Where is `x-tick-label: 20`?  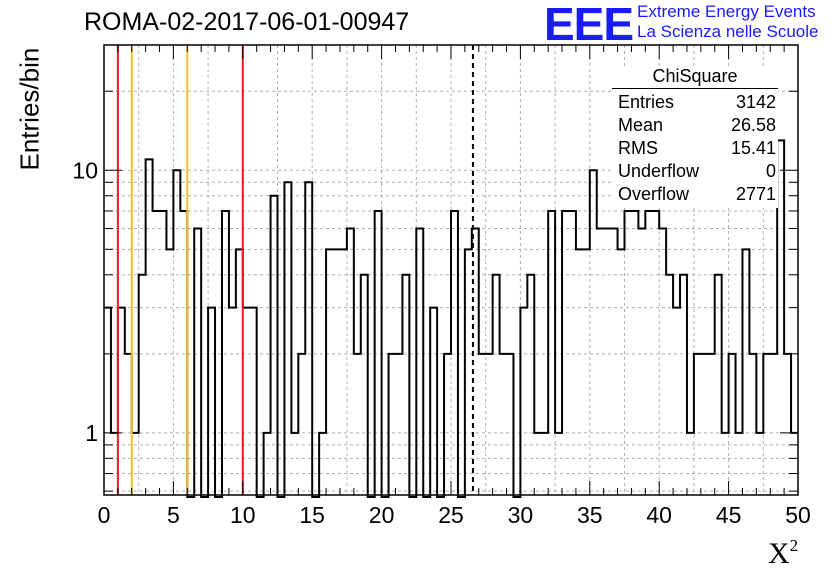
x-tick-label: 20 is located at coordinates (382, 515).